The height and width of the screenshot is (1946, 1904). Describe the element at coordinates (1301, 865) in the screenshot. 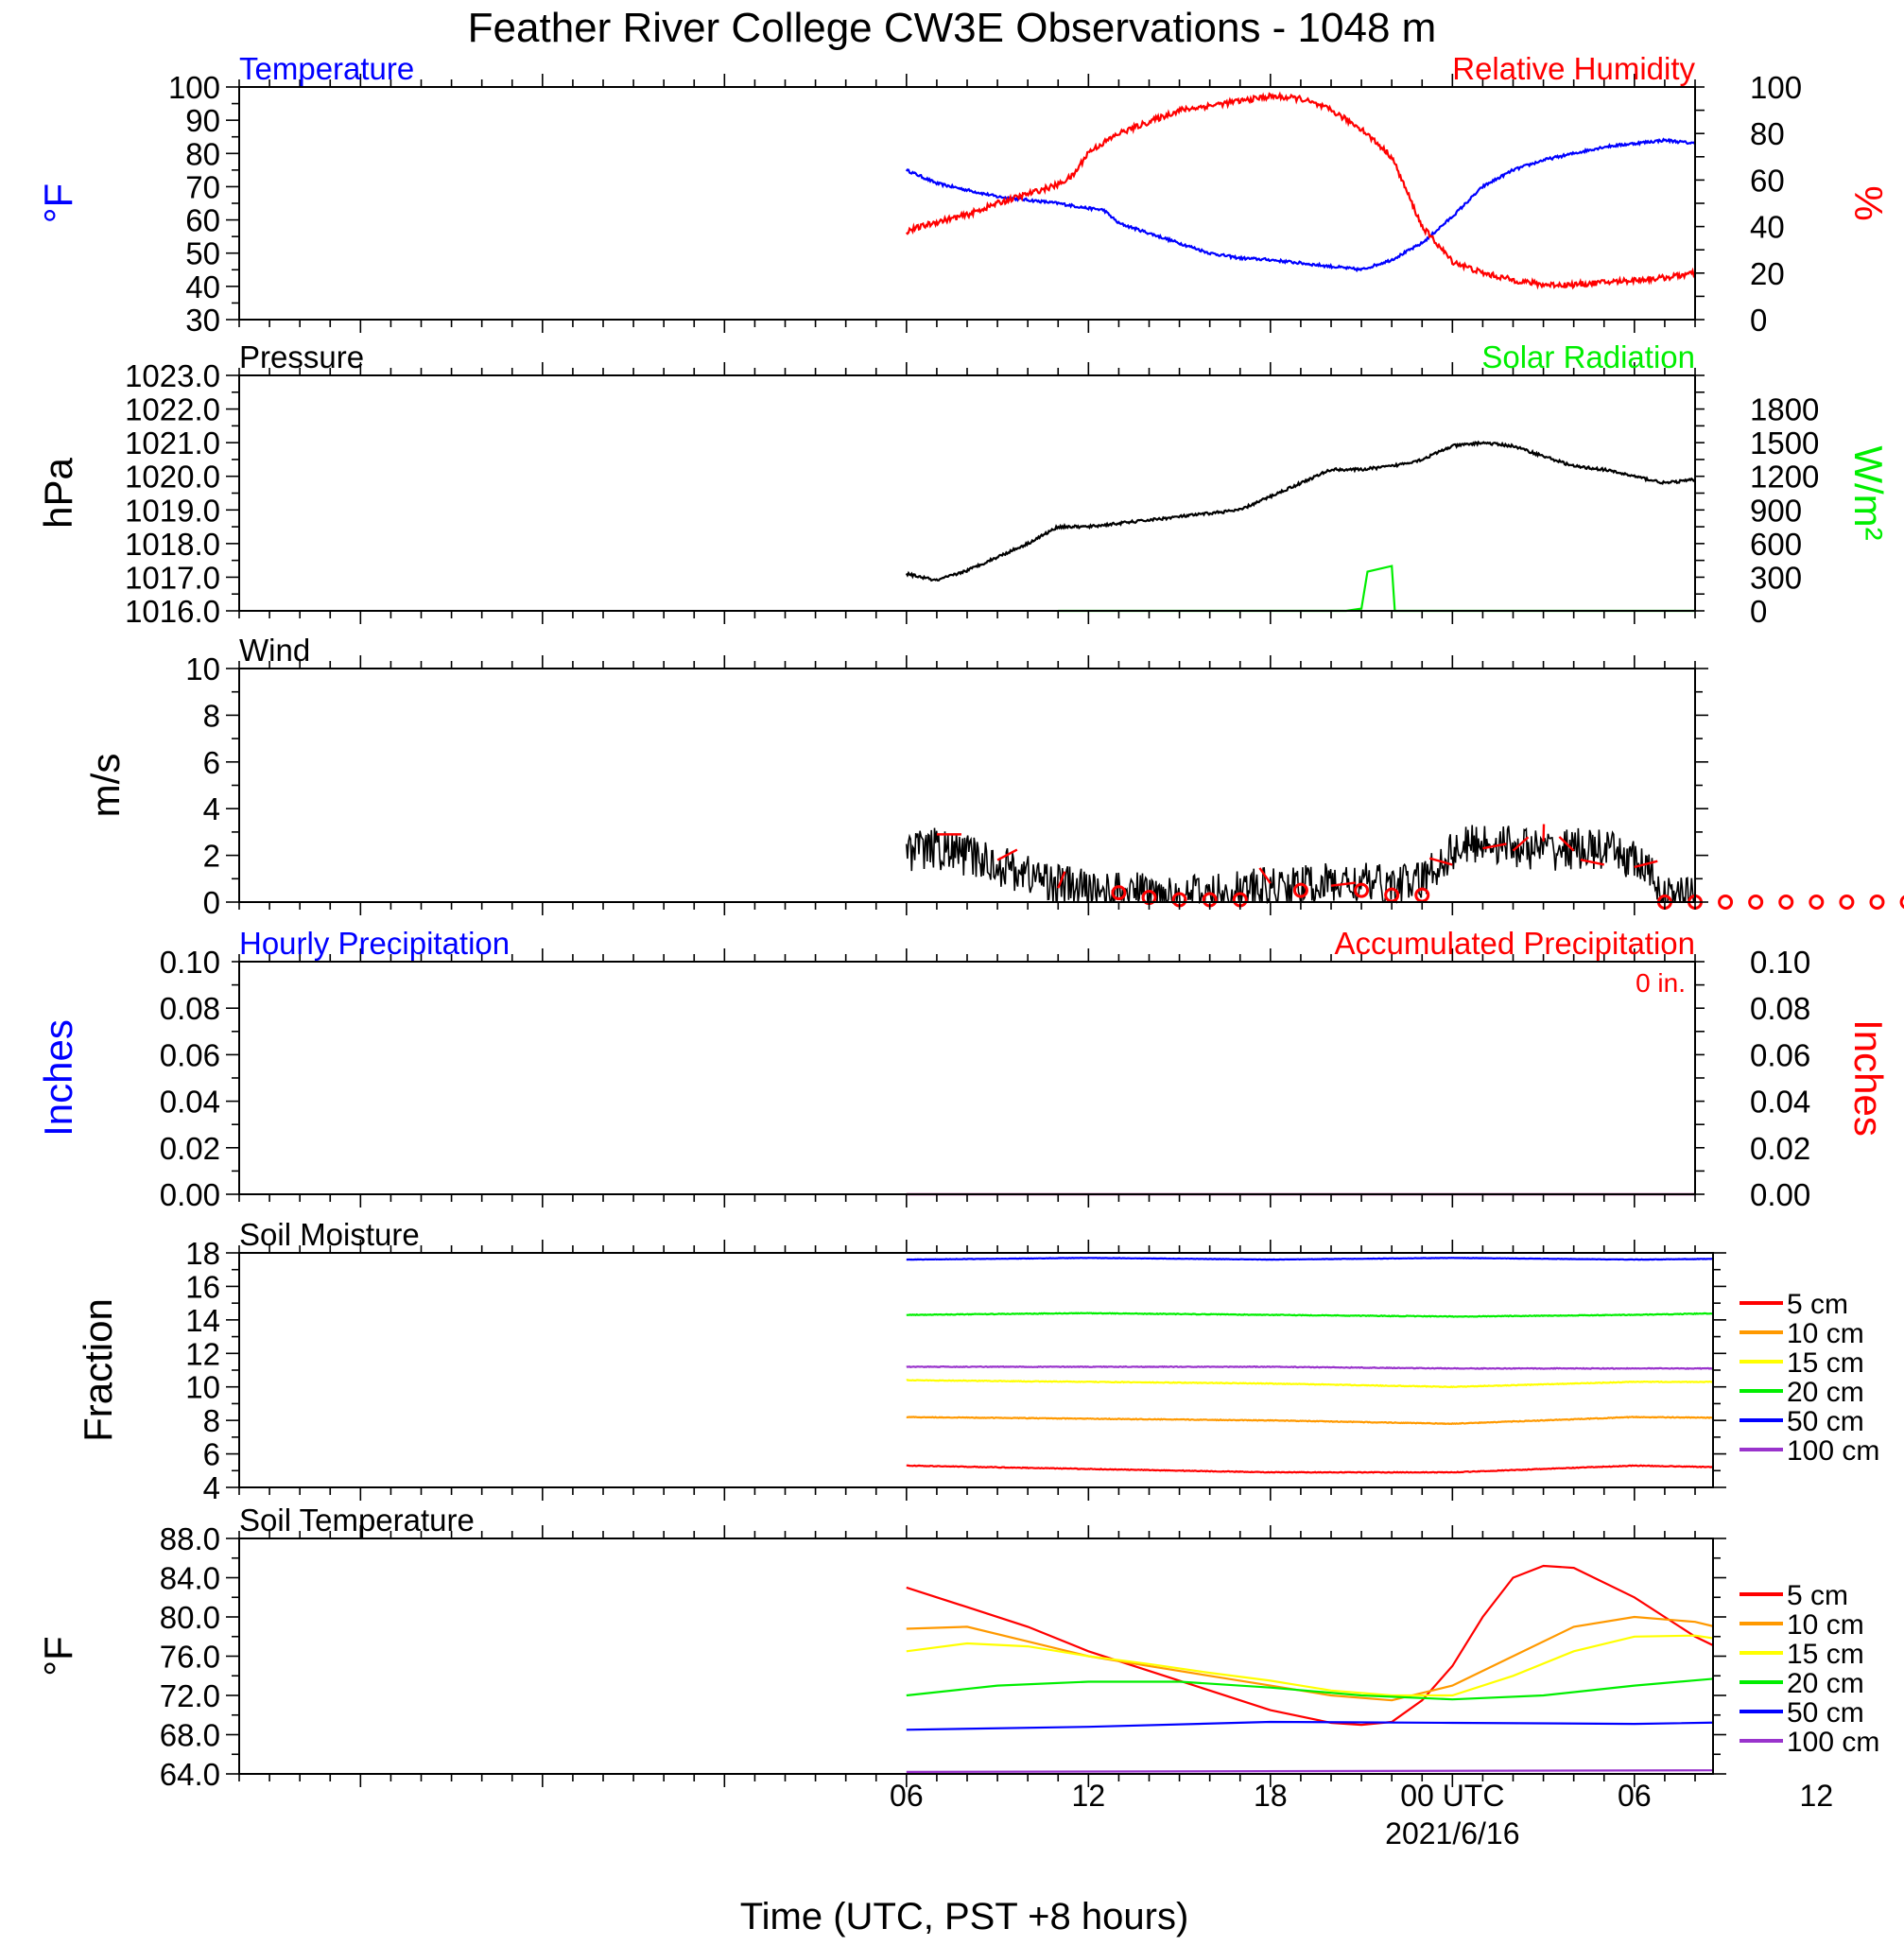

I see `series-line-wind-speed` at that location.